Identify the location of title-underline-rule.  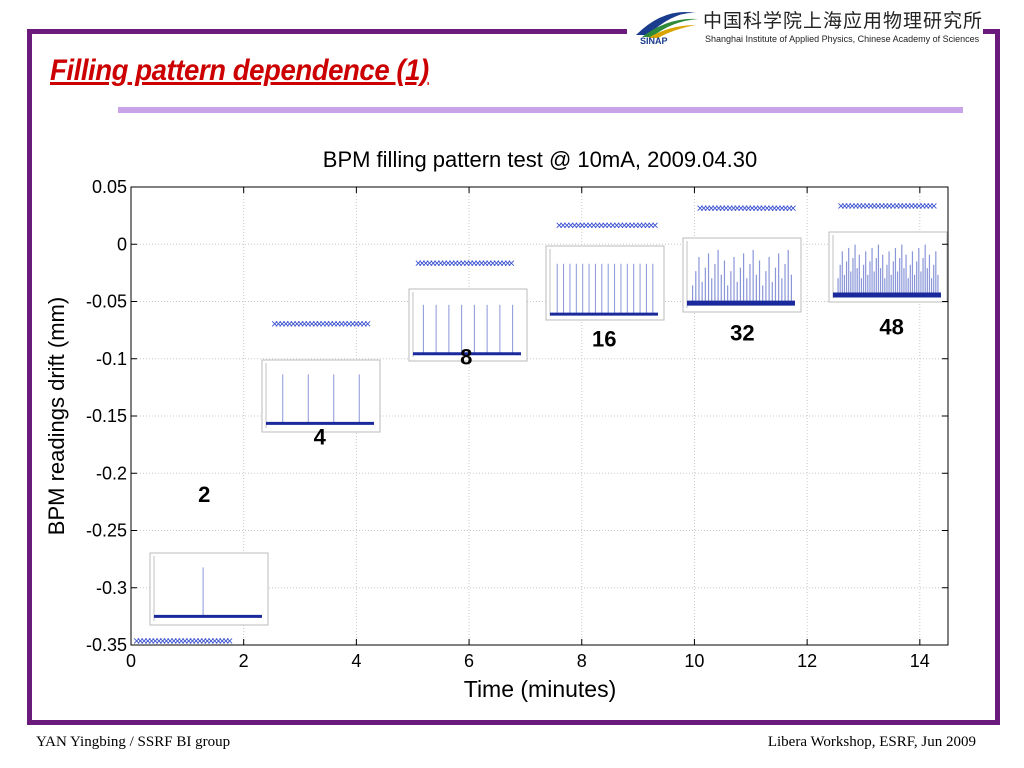
(540, 110).